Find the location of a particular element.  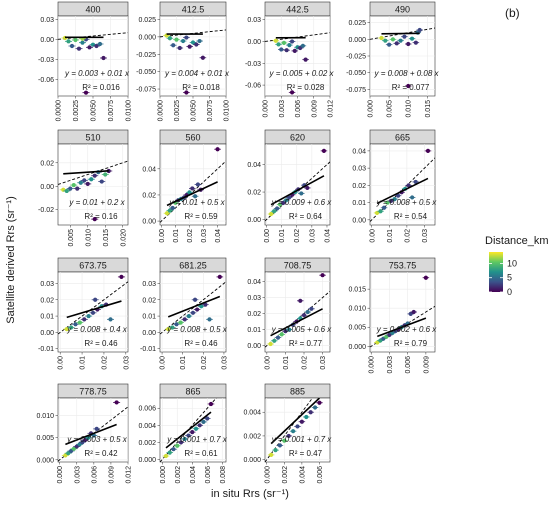

x-tick-label: 0.003 is located at coordinates (282, 109).